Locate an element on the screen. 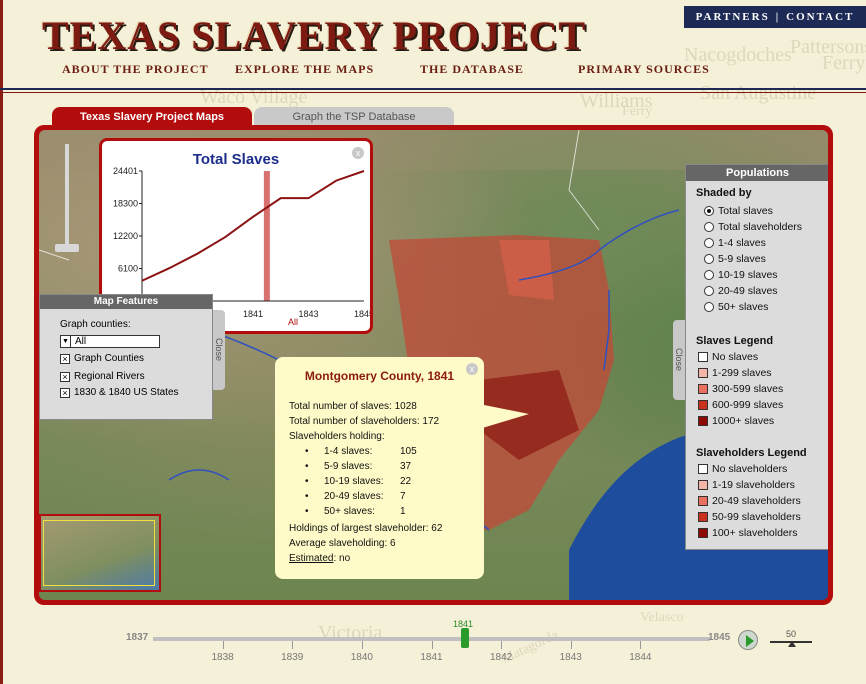  shade-option-row: 10-19 slaves is located at coordinates (741, 275).